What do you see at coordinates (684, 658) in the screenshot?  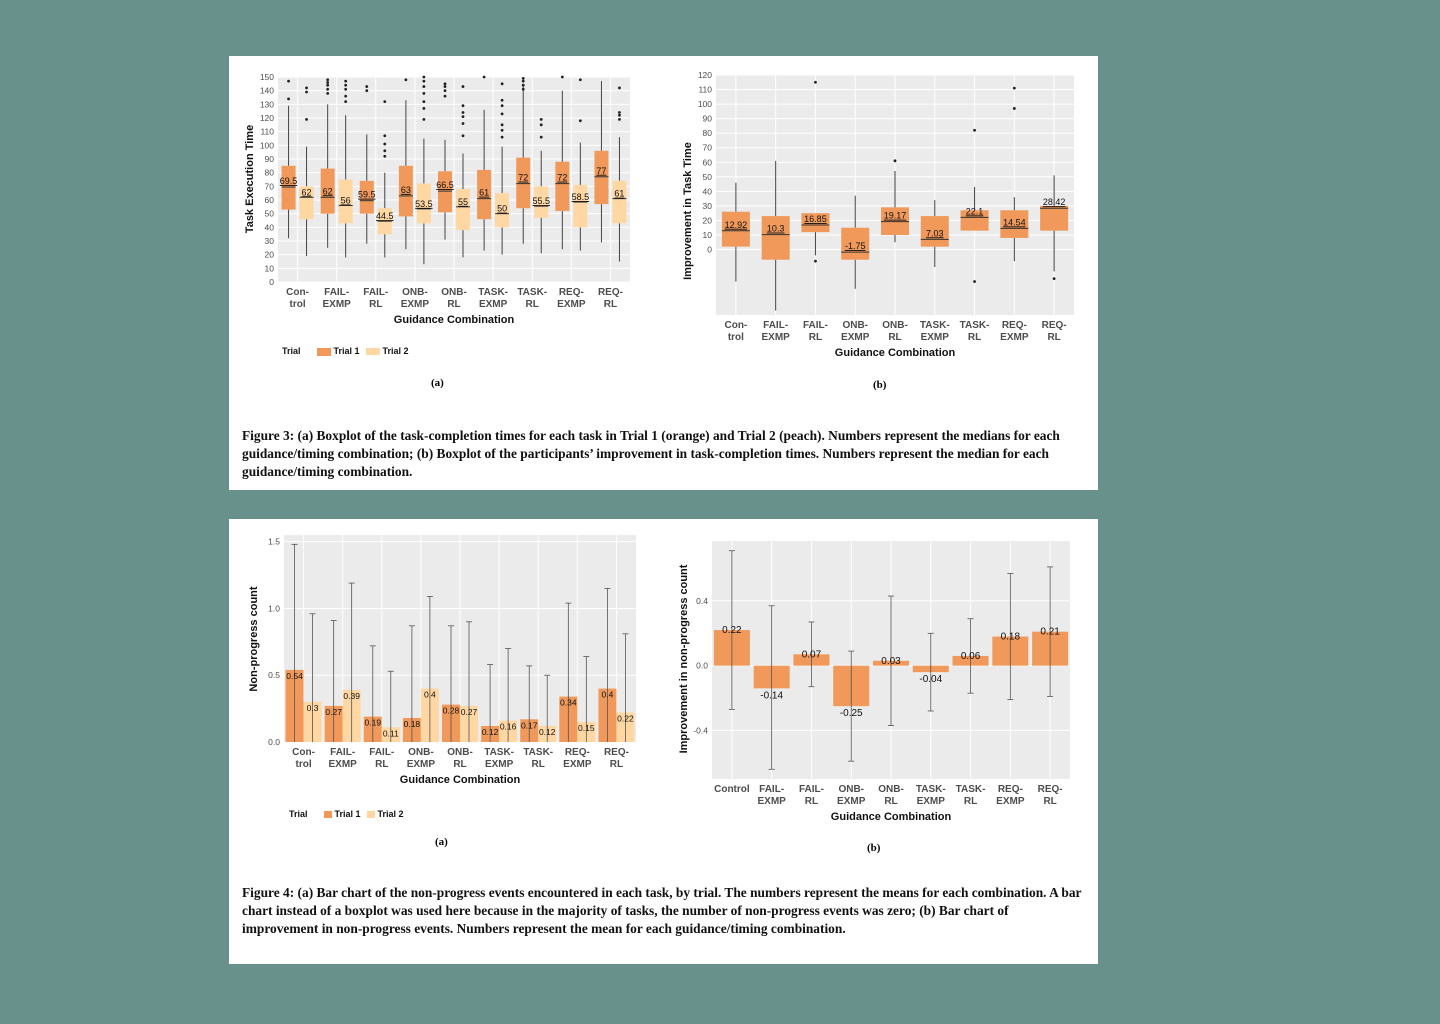 I see `y-axis-label: Improvement in non-progress count` at bounding box center [684, 658].